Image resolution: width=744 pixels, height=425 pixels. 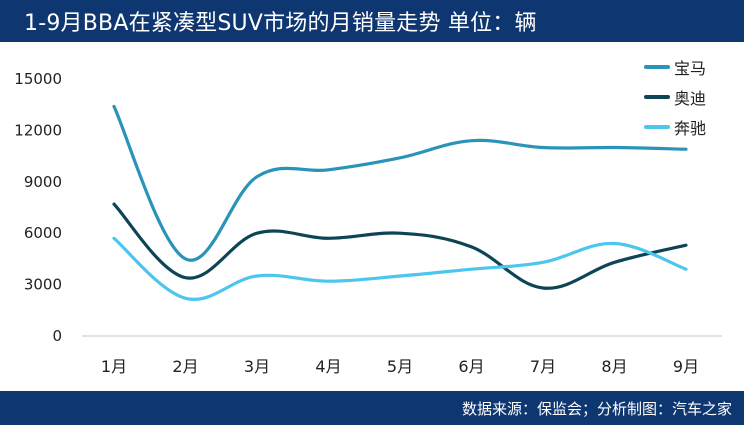 What do you see at coordinates (543, 366) in the screenshot?
I see `x-tick-label: 7月` at bounding box center [543, 366].